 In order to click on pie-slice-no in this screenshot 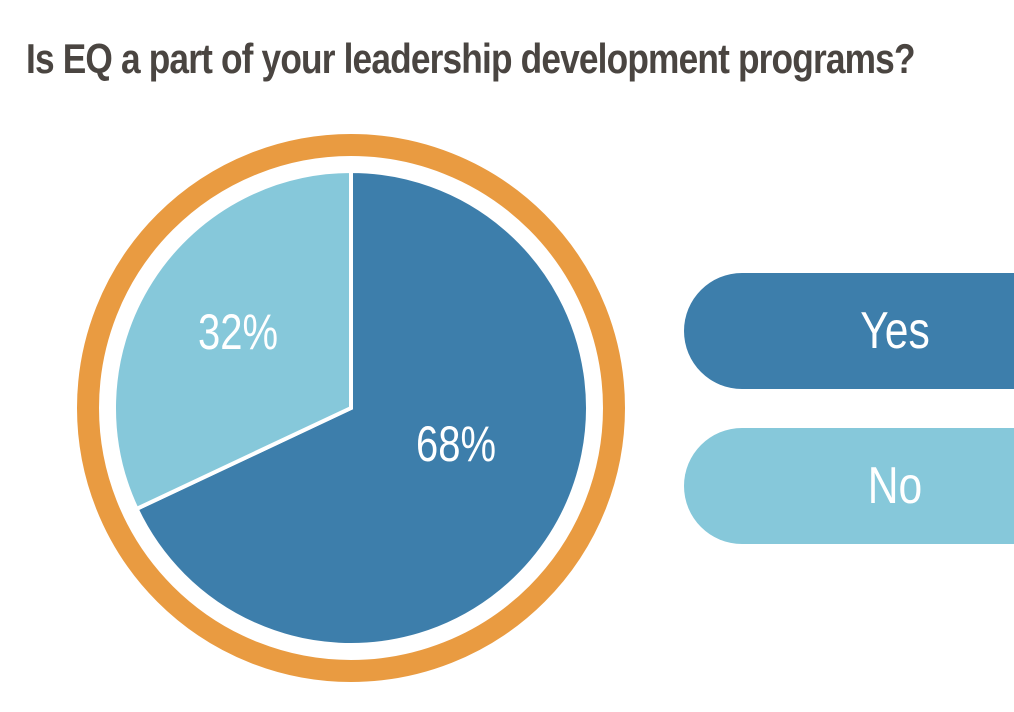, I will do `click(232, 340)`.